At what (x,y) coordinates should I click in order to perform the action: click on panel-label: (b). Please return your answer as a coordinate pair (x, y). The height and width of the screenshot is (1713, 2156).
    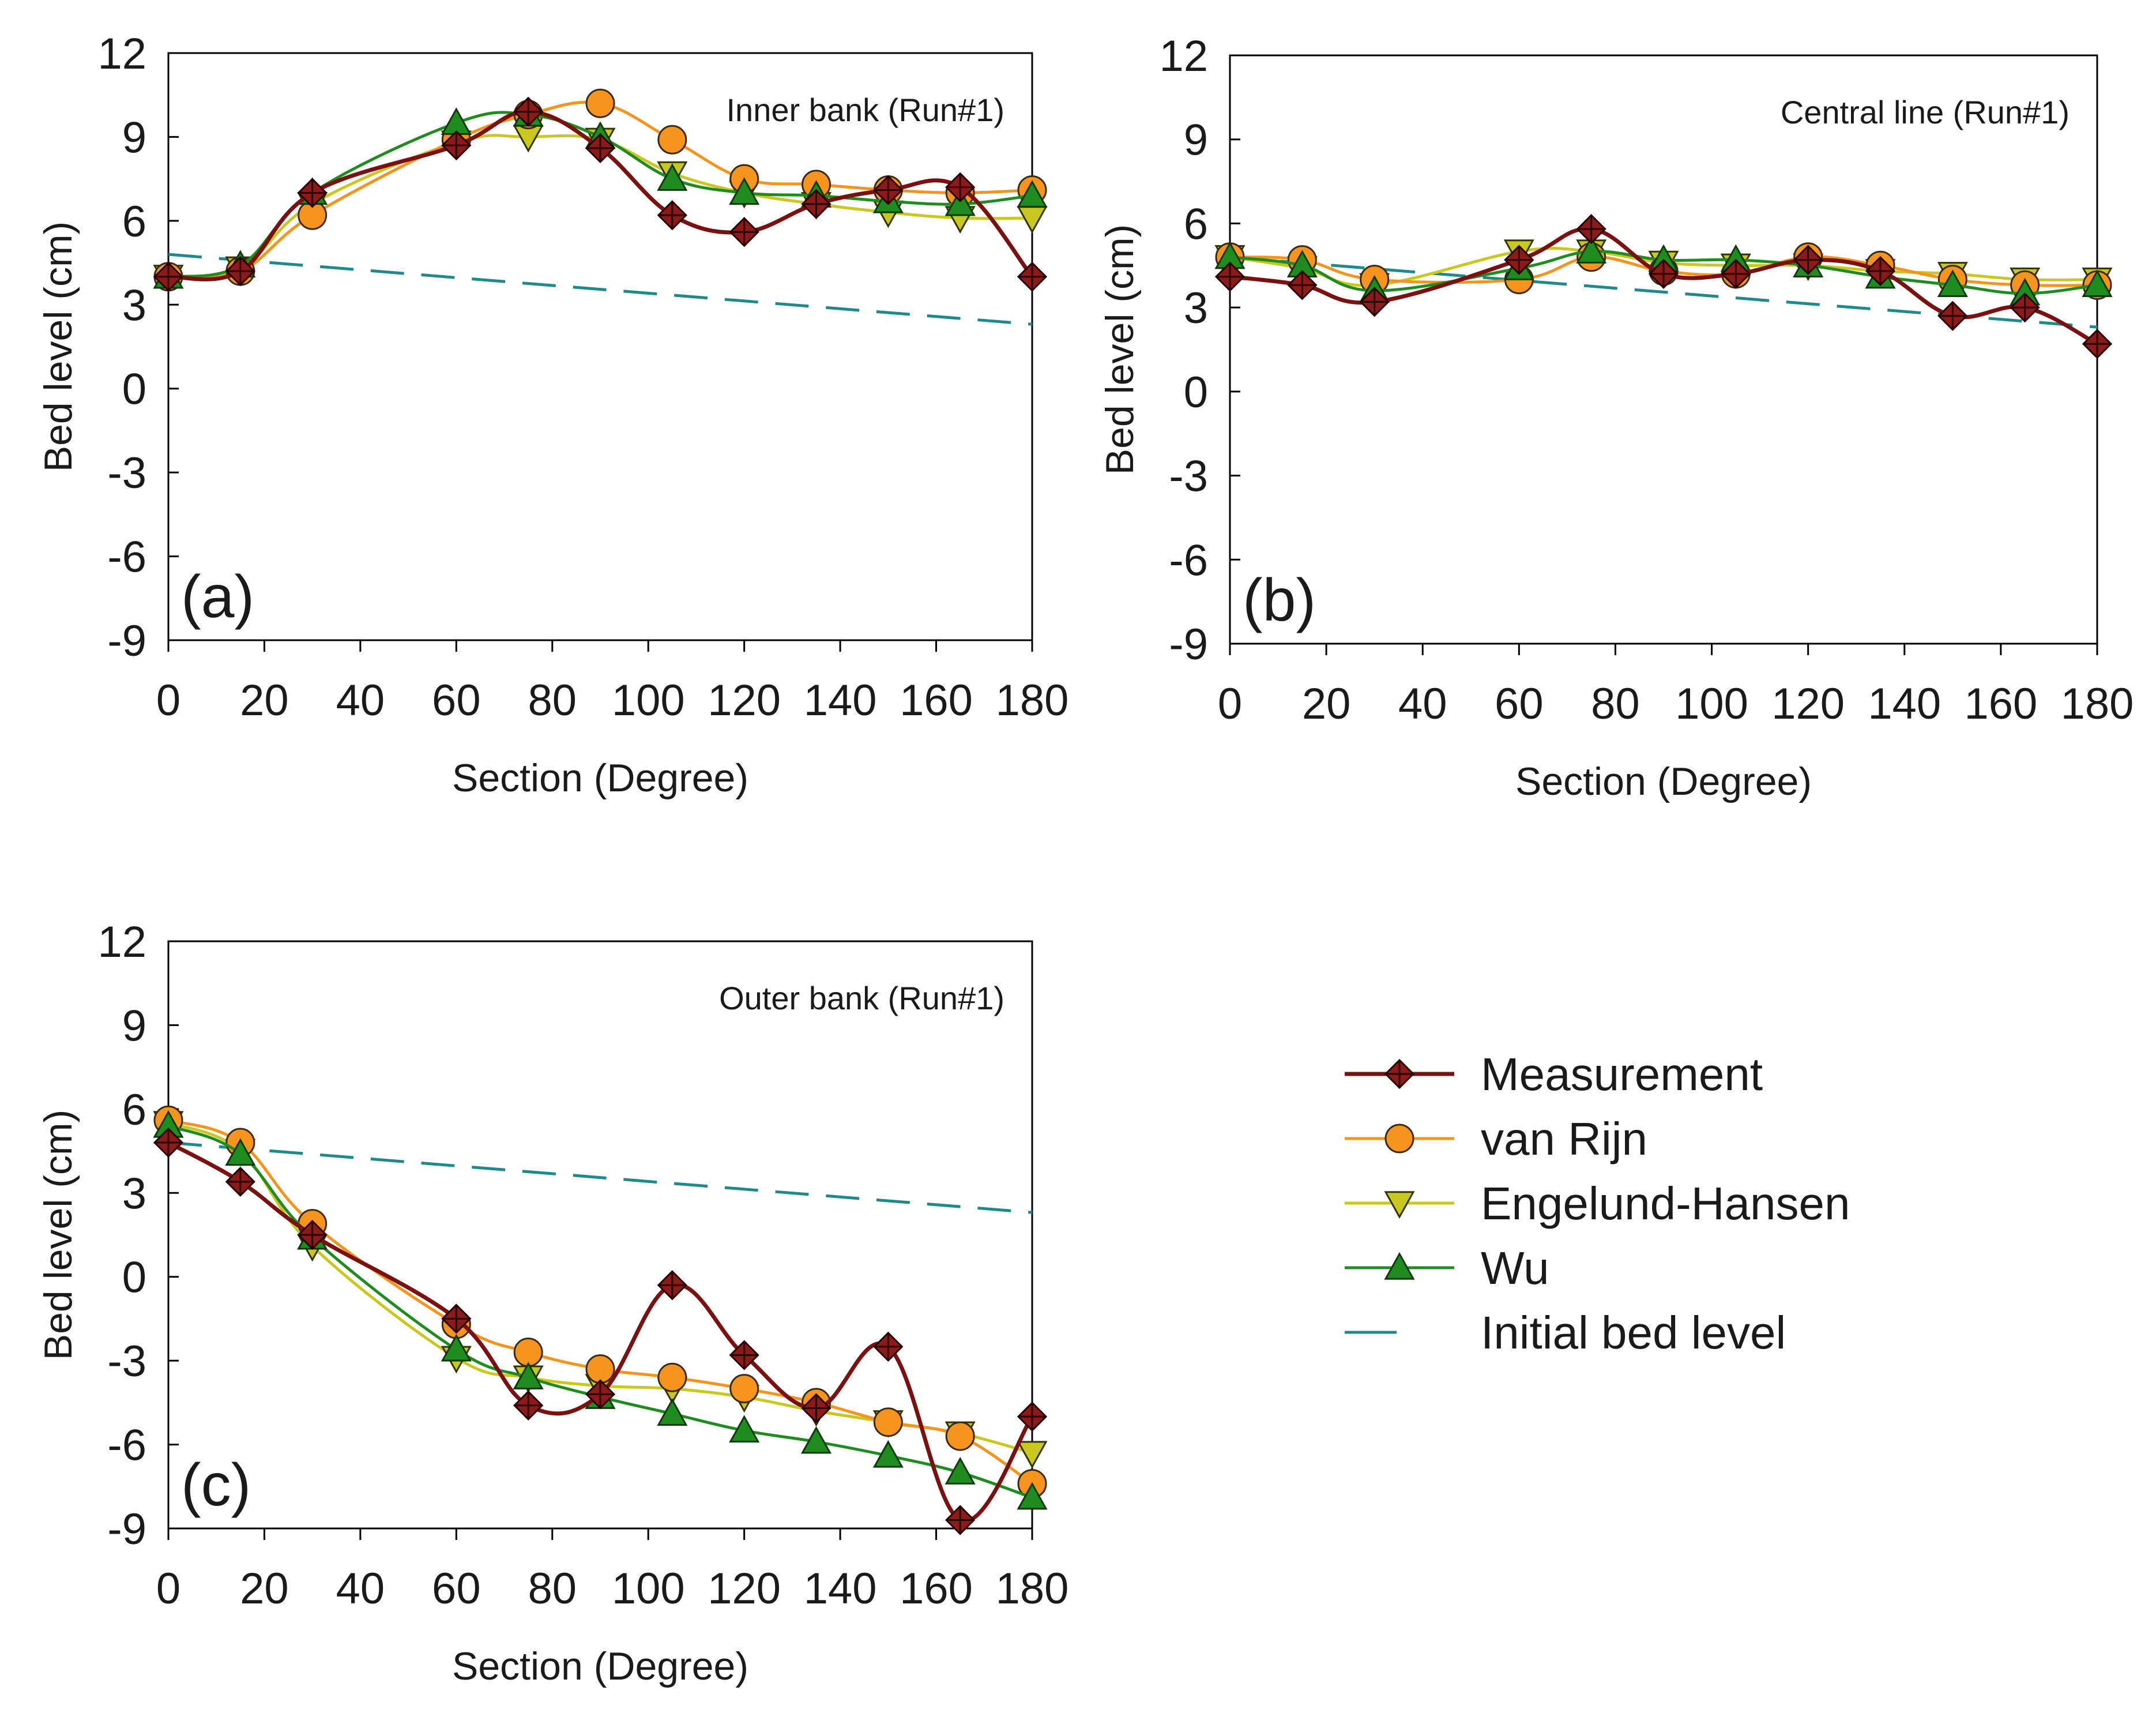
    Looking at the image, I should click on (1279, 601).